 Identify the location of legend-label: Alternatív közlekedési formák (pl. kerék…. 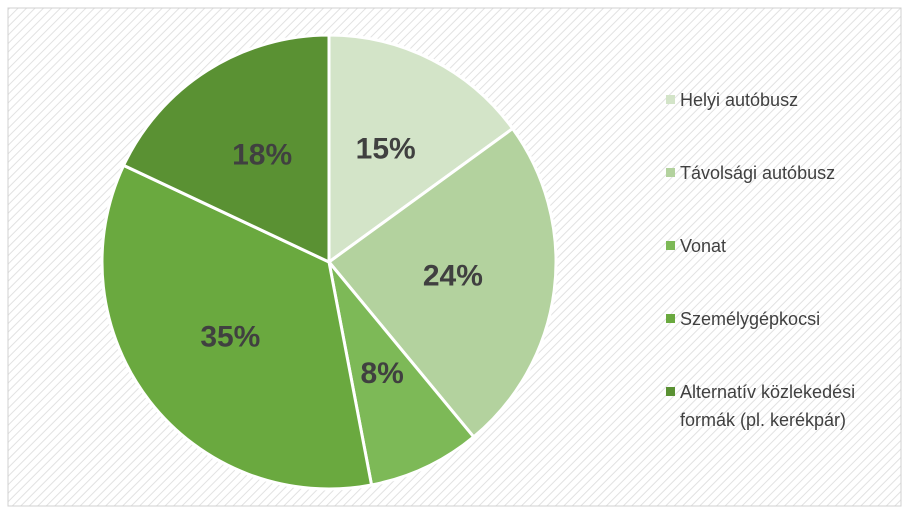
(768, 406).